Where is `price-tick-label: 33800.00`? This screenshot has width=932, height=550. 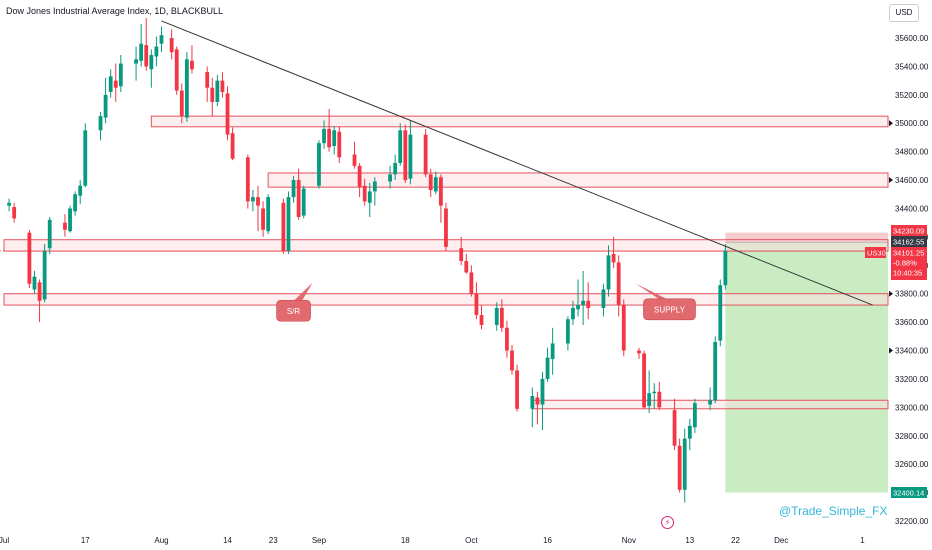 price-tick-label: 33800.00 is located at coordinates (912, 294).